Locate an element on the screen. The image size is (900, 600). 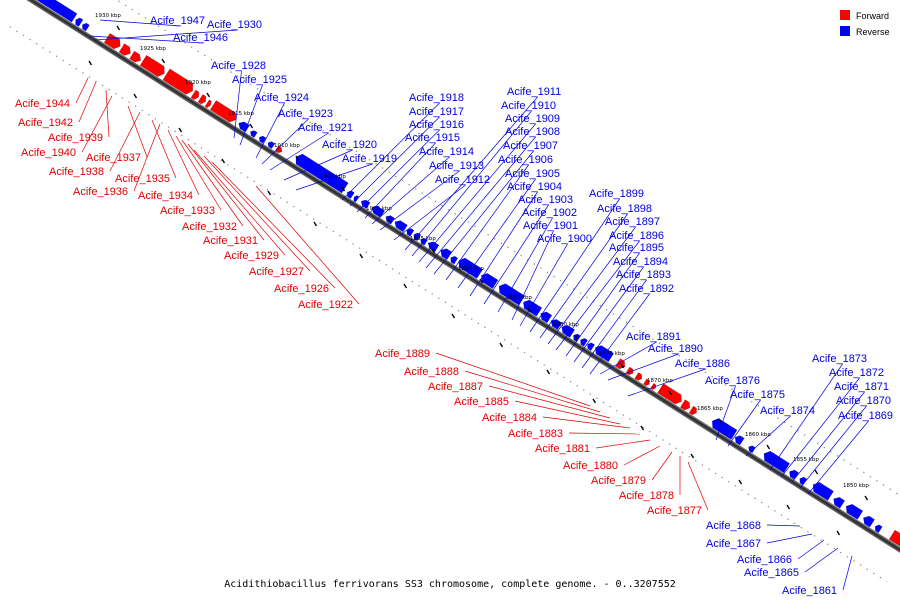
gene-label: Acife_1946 is located at coordinates (200, 38).